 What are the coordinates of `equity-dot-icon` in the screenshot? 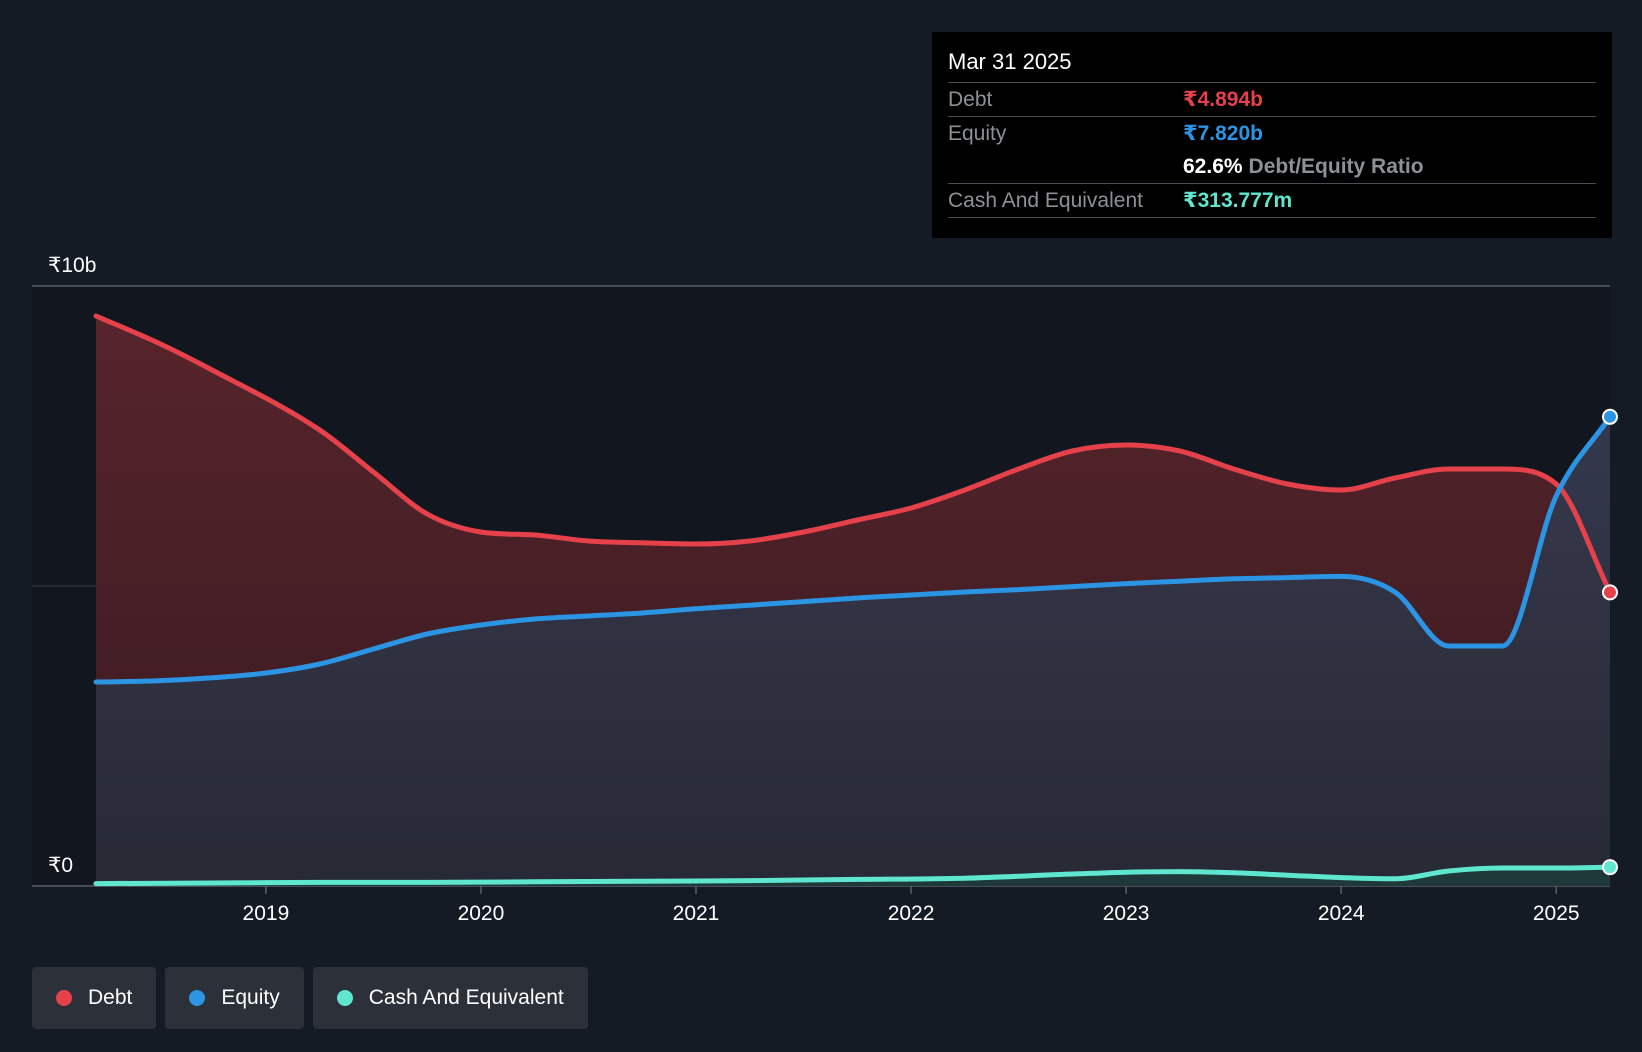 It's located at (197, 998).